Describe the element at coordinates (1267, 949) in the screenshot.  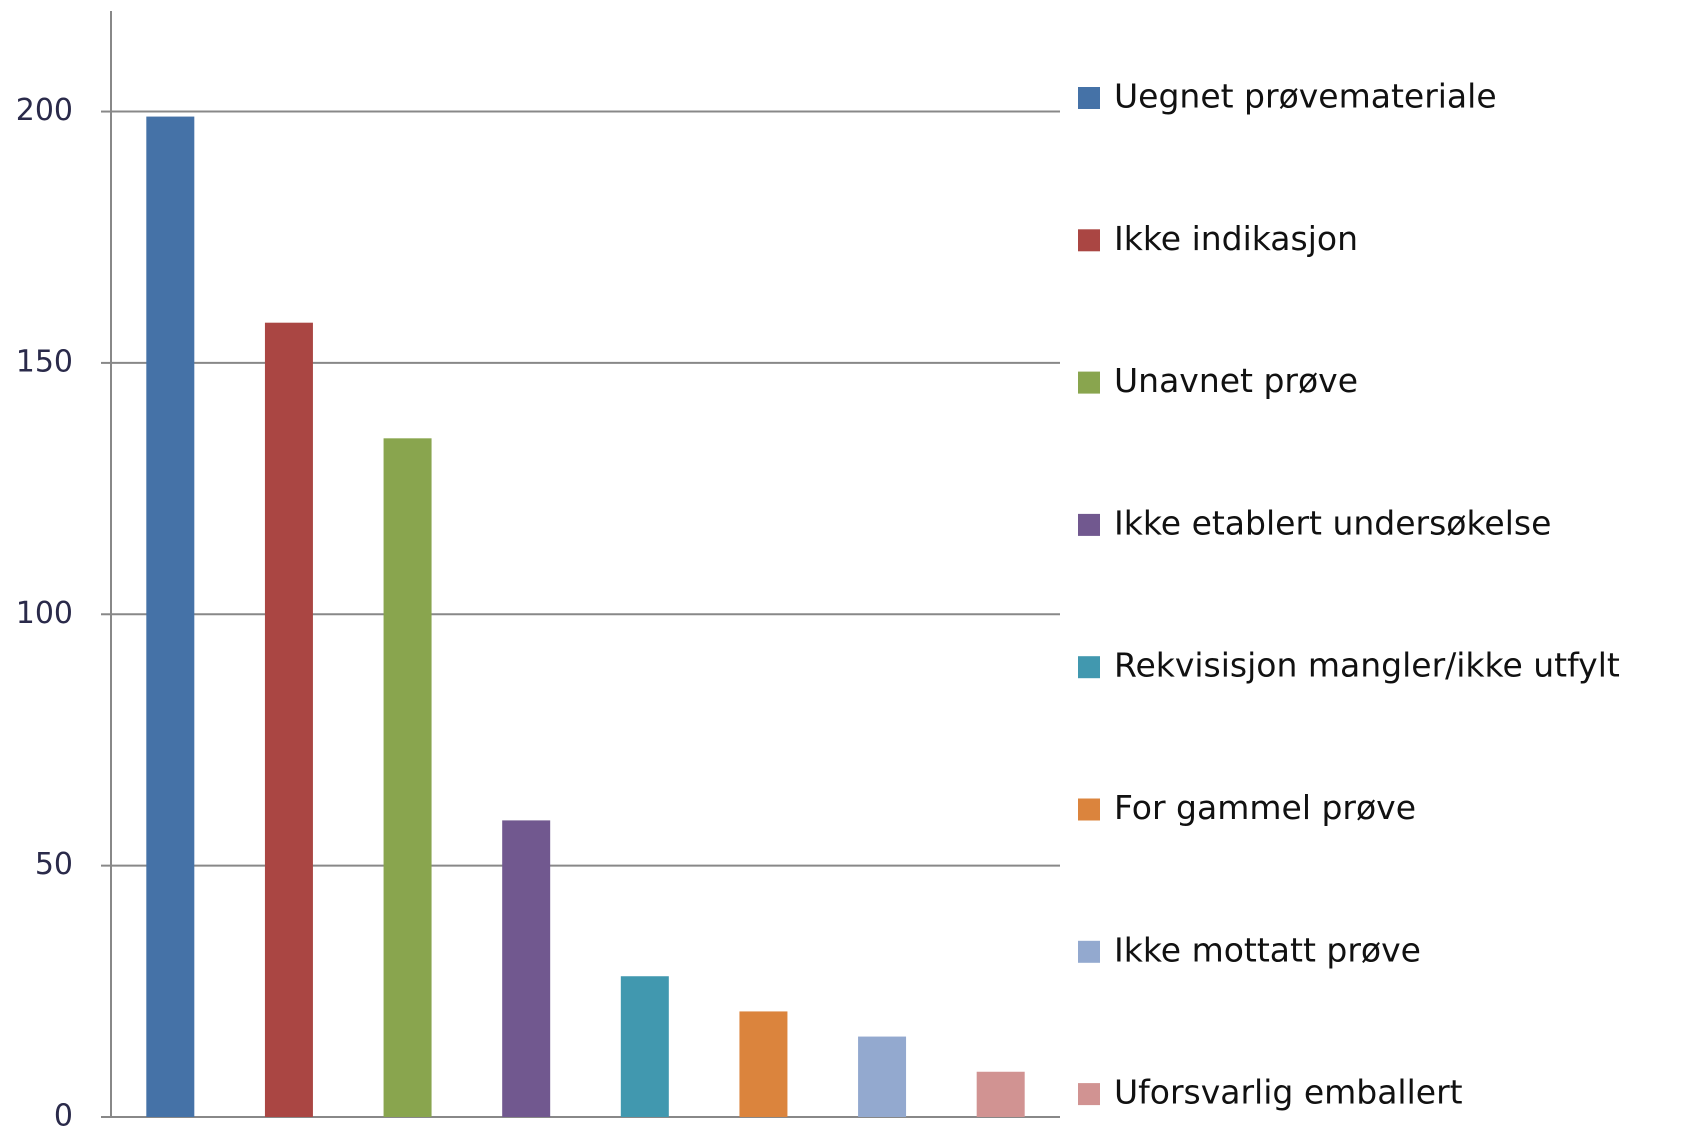
I see `legend-label: Ikke mottatt prøve` at that location.